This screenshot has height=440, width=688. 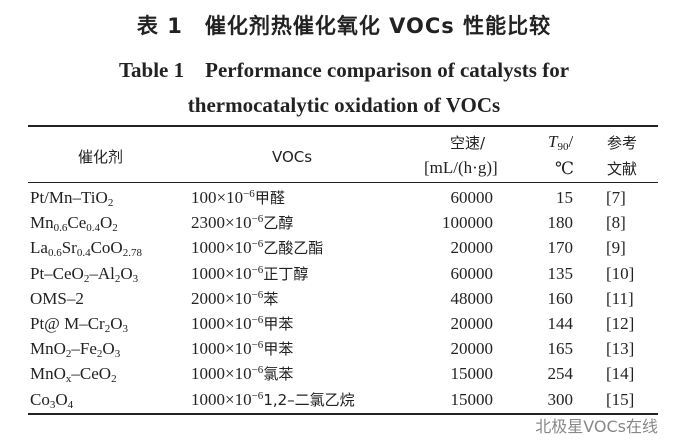 What do you see at coordinates (269, 198) in the screenshot?
I see `voc-name: 甲醛` at bounding box center [269, 198].